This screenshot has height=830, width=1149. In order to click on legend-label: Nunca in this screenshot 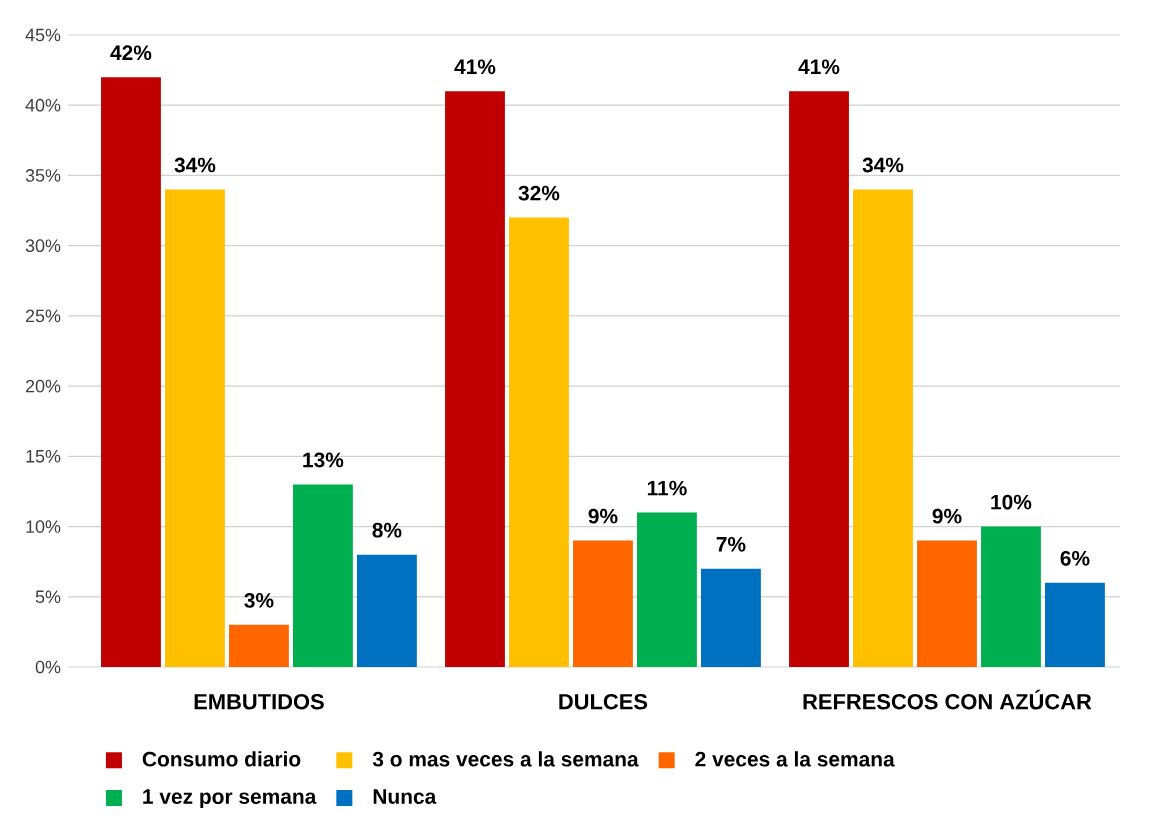, I will do `click(405, 796)`.